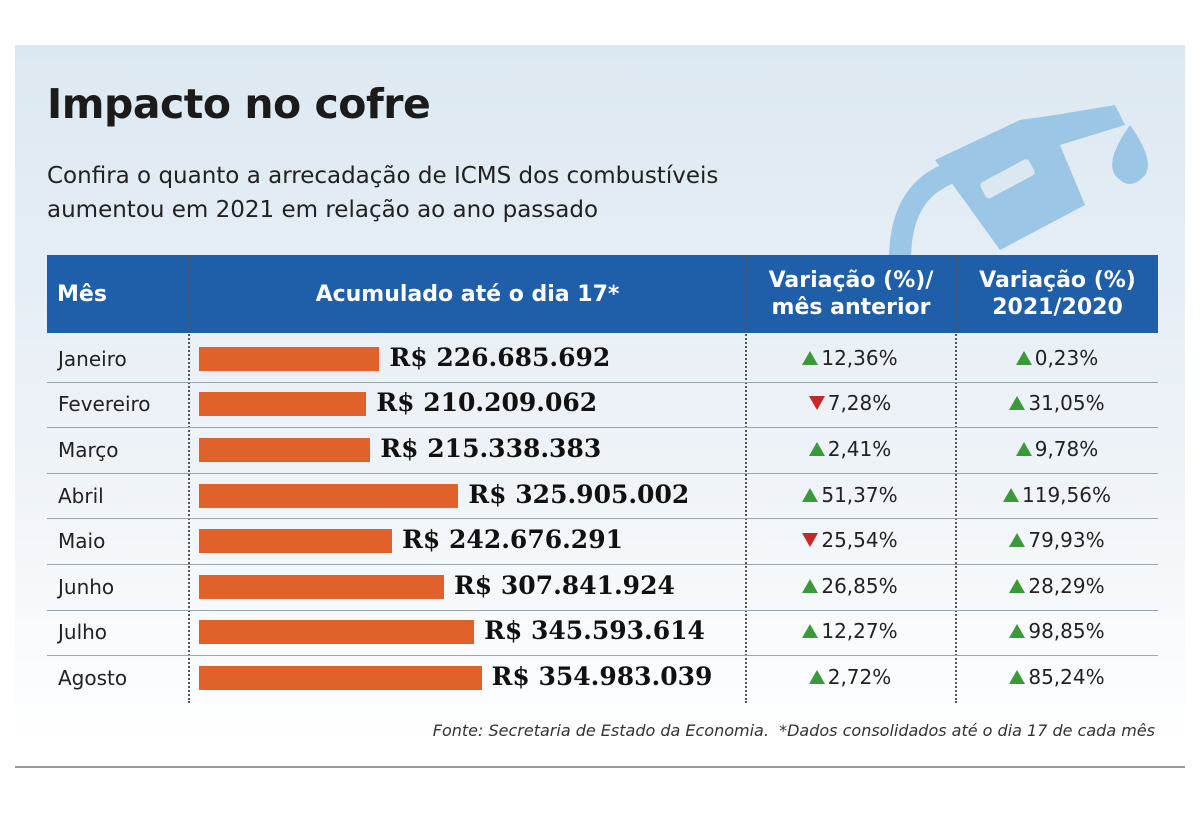 This screenshot has width=1200, height=813. What do you see at coordinates (81, 495) in the screenshot?
I see `month-label: Abril` at bounding box center [81, 495].